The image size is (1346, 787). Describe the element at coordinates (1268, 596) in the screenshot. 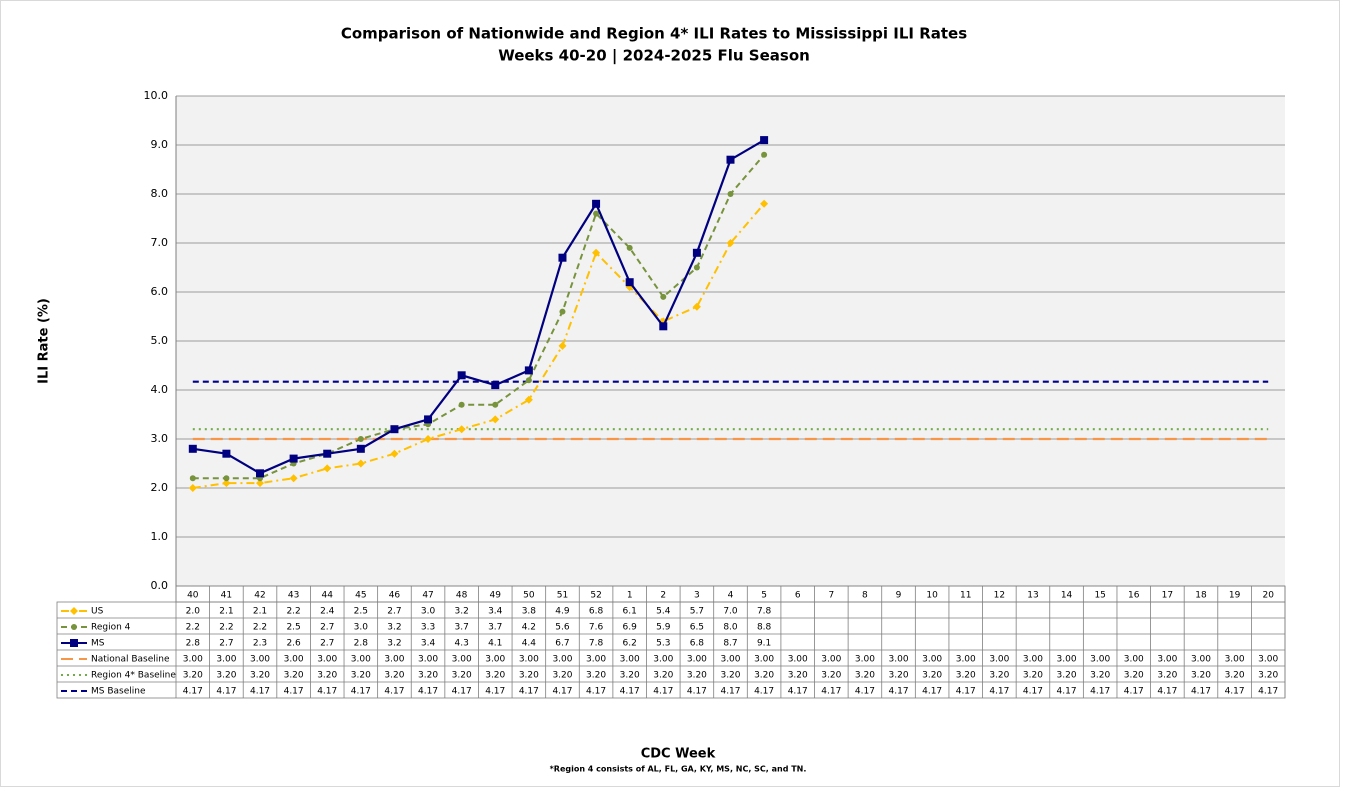

I see `x-tick-label: 20` at that location.